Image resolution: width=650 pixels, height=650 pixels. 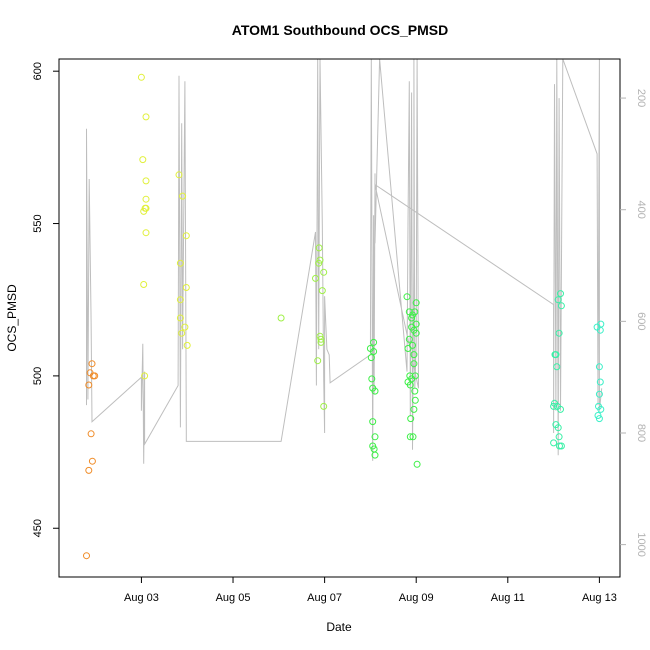 What do you see at coordinates (633, 323) in the screenshot?
I see `y2-axis: 200 400 600 800 1000` at bounding box center [633, 323].